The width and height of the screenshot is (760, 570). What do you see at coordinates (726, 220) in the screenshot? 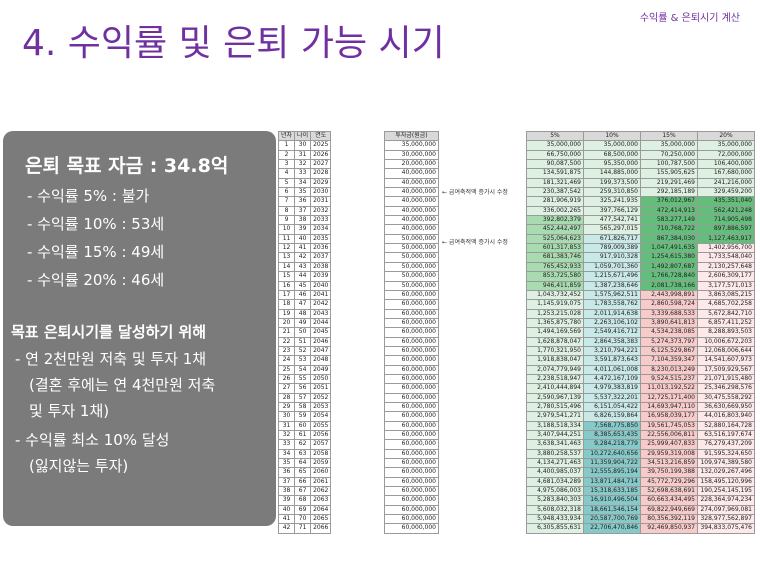
I see `table-cell: 714,905,498` at bounding box center [726, 220].